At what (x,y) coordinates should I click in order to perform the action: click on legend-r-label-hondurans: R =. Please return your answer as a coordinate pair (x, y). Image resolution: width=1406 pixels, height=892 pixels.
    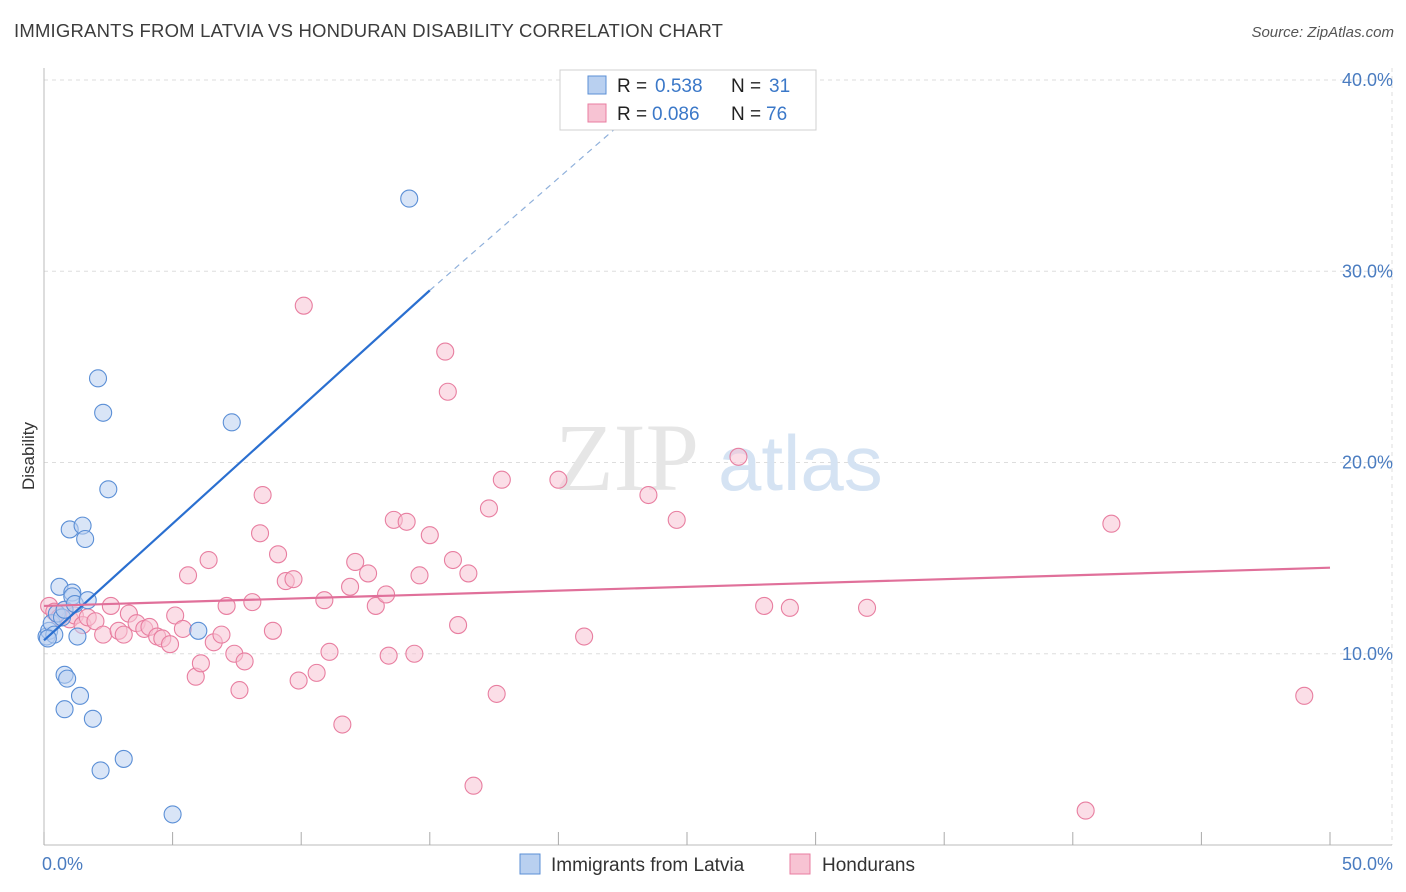
    Looking at the image, I should click on (632, 114).